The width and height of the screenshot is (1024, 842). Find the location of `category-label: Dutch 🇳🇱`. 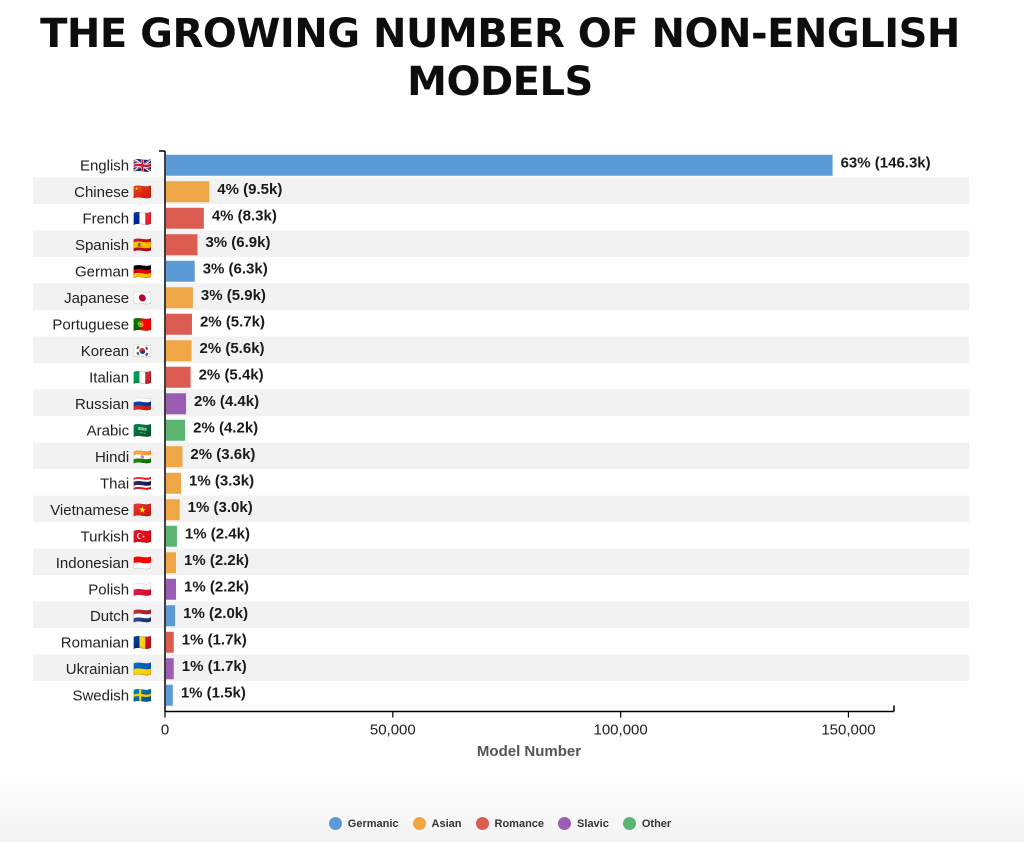

category-label: Dutch 🇳🇱 is located at coordinates (121, 616).